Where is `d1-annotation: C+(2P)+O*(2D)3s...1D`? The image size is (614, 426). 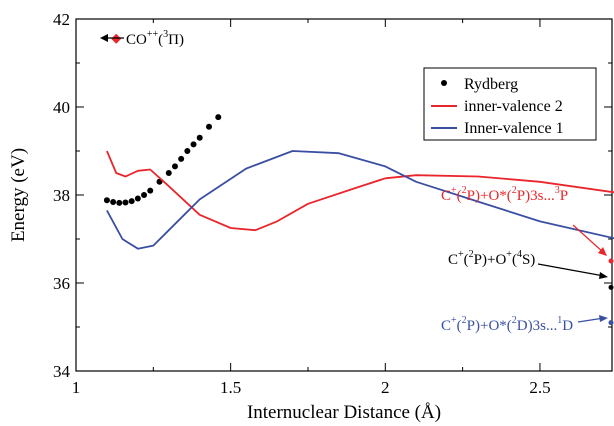 d1-annotation: C+(2P)+O*(2D)3s...1D is located at coordinates (507, 324).